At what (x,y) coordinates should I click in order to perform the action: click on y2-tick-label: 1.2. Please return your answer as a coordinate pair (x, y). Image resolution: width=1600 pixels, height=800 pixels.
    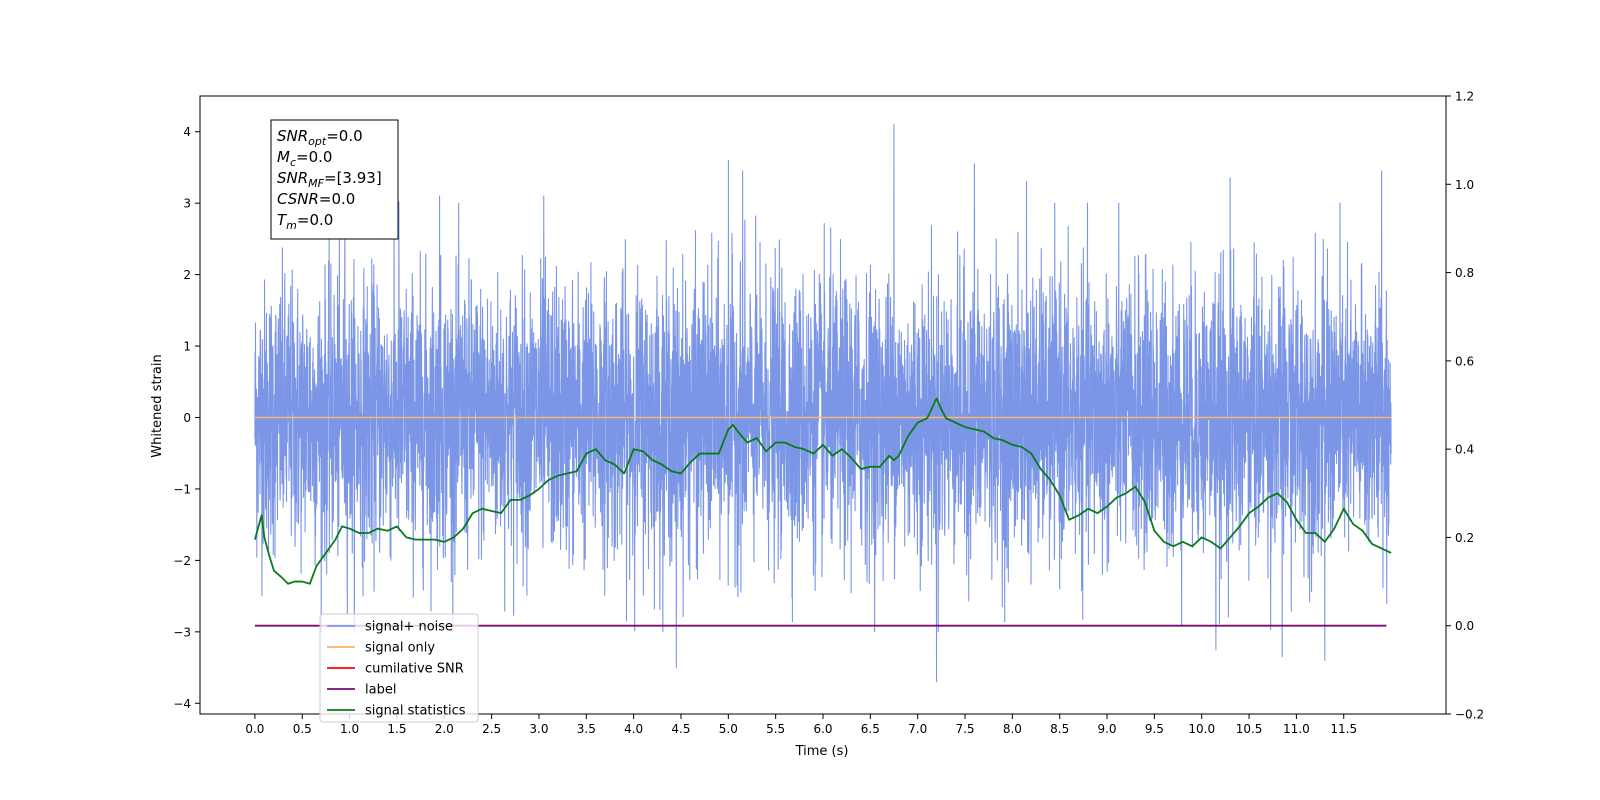
    Looking at the image, I should click on (1464, 97).